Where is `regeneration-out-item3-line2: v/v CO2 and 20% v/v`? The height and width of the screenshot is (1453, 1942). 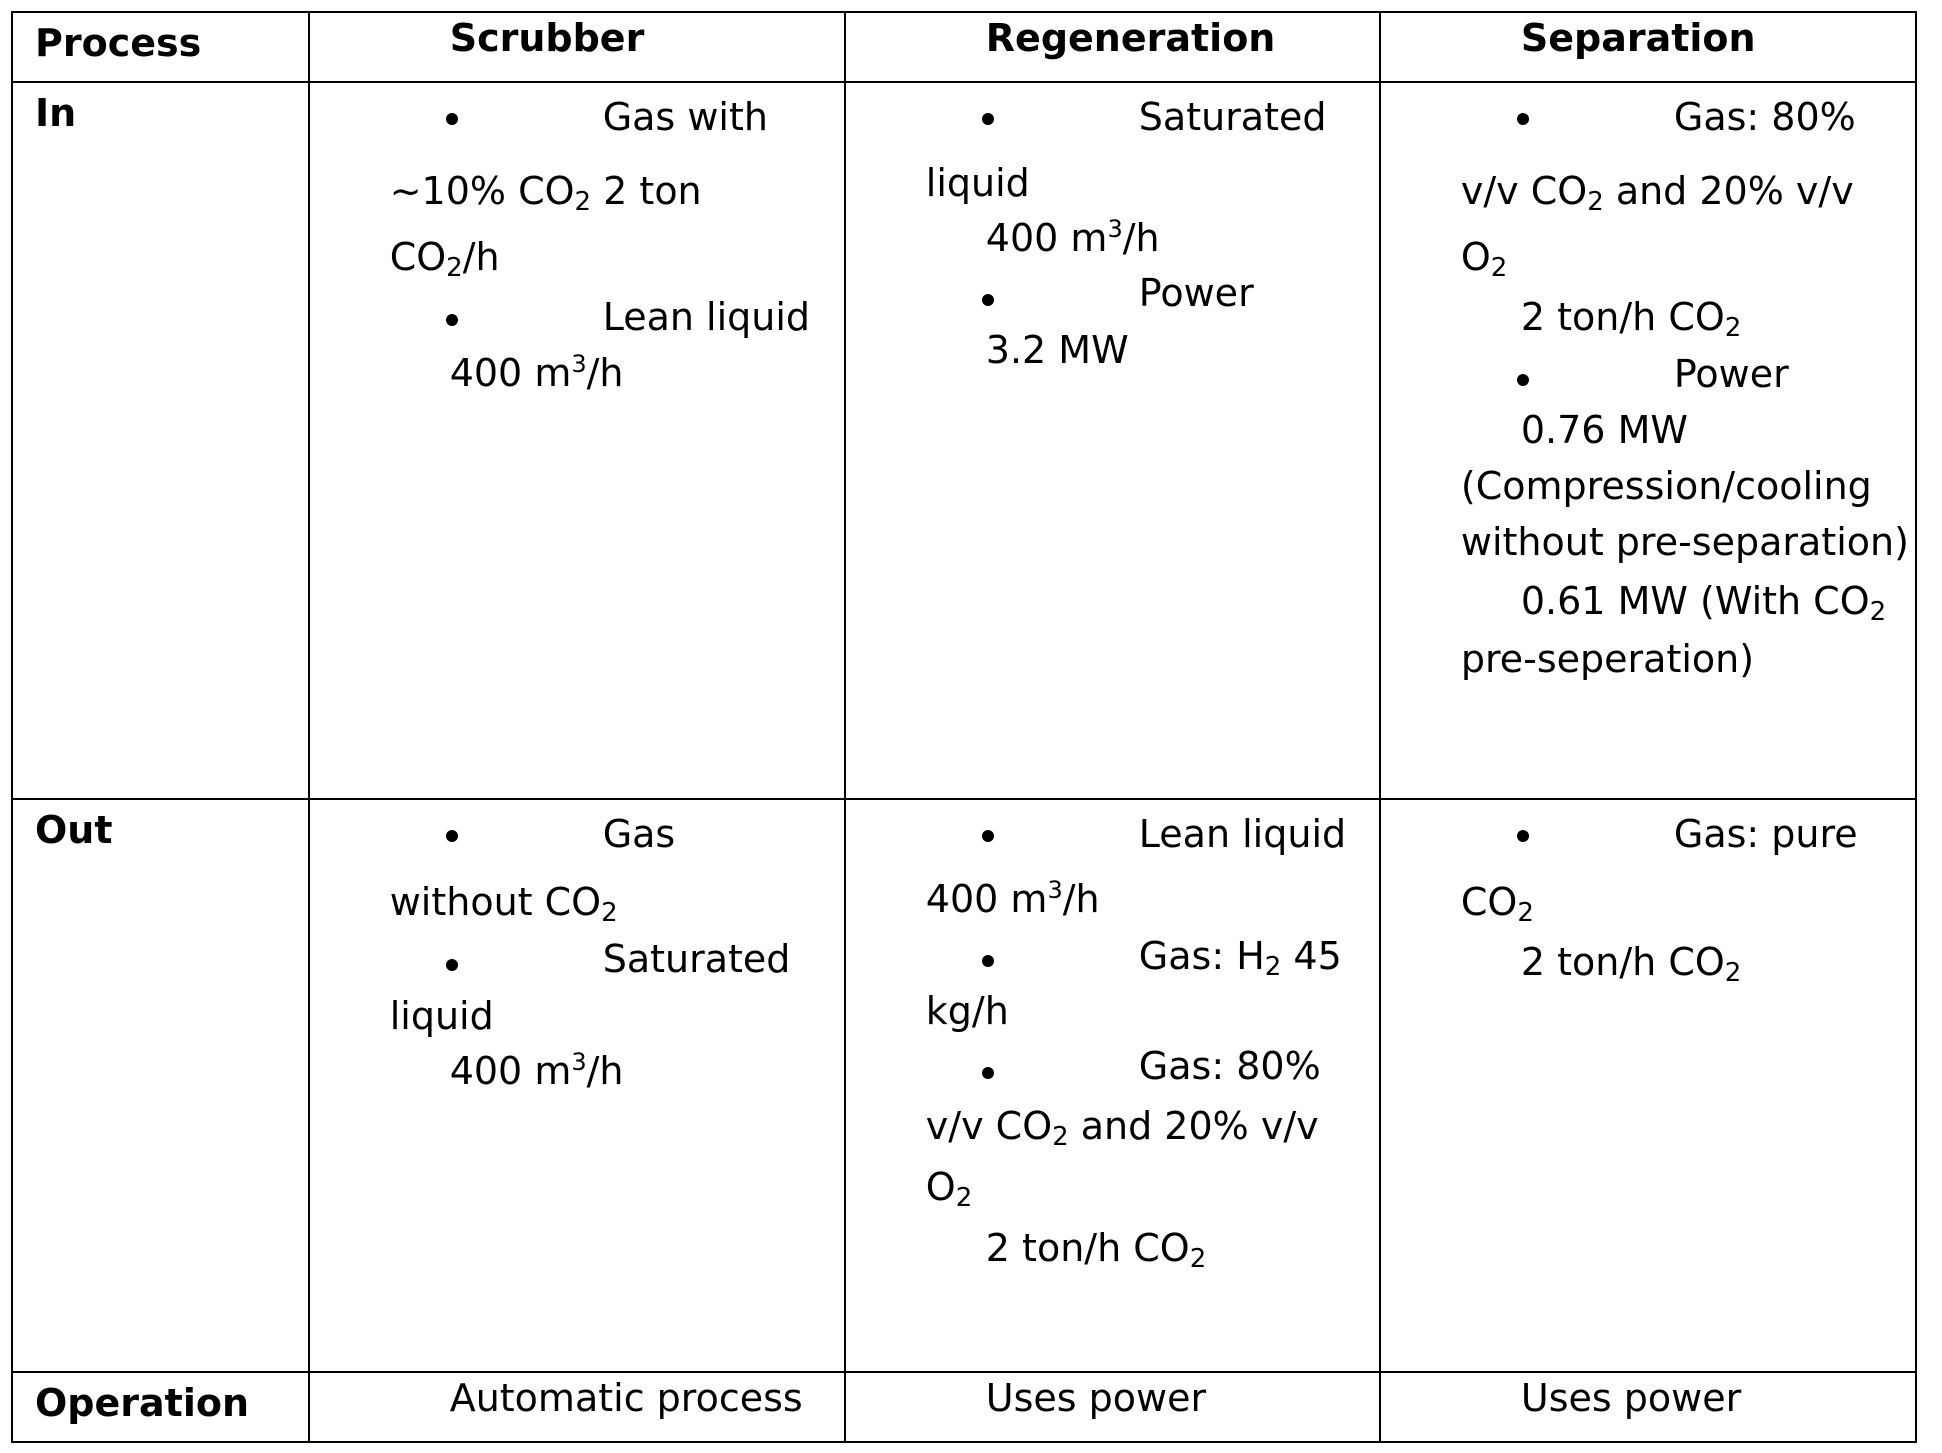 regeneration-out-item3-line2: v/v CO2 and 20% v/v is located at coordinates (1122, 1128).